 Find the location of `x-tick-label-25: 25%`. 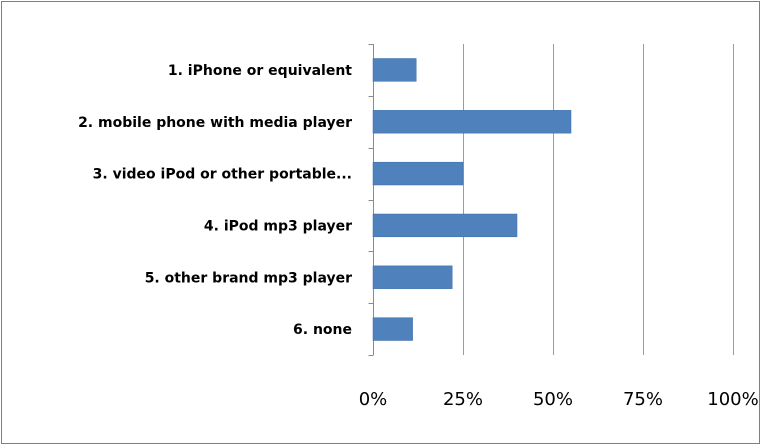

x-tick-label-25: 25% is located at coordinates (463, 399).